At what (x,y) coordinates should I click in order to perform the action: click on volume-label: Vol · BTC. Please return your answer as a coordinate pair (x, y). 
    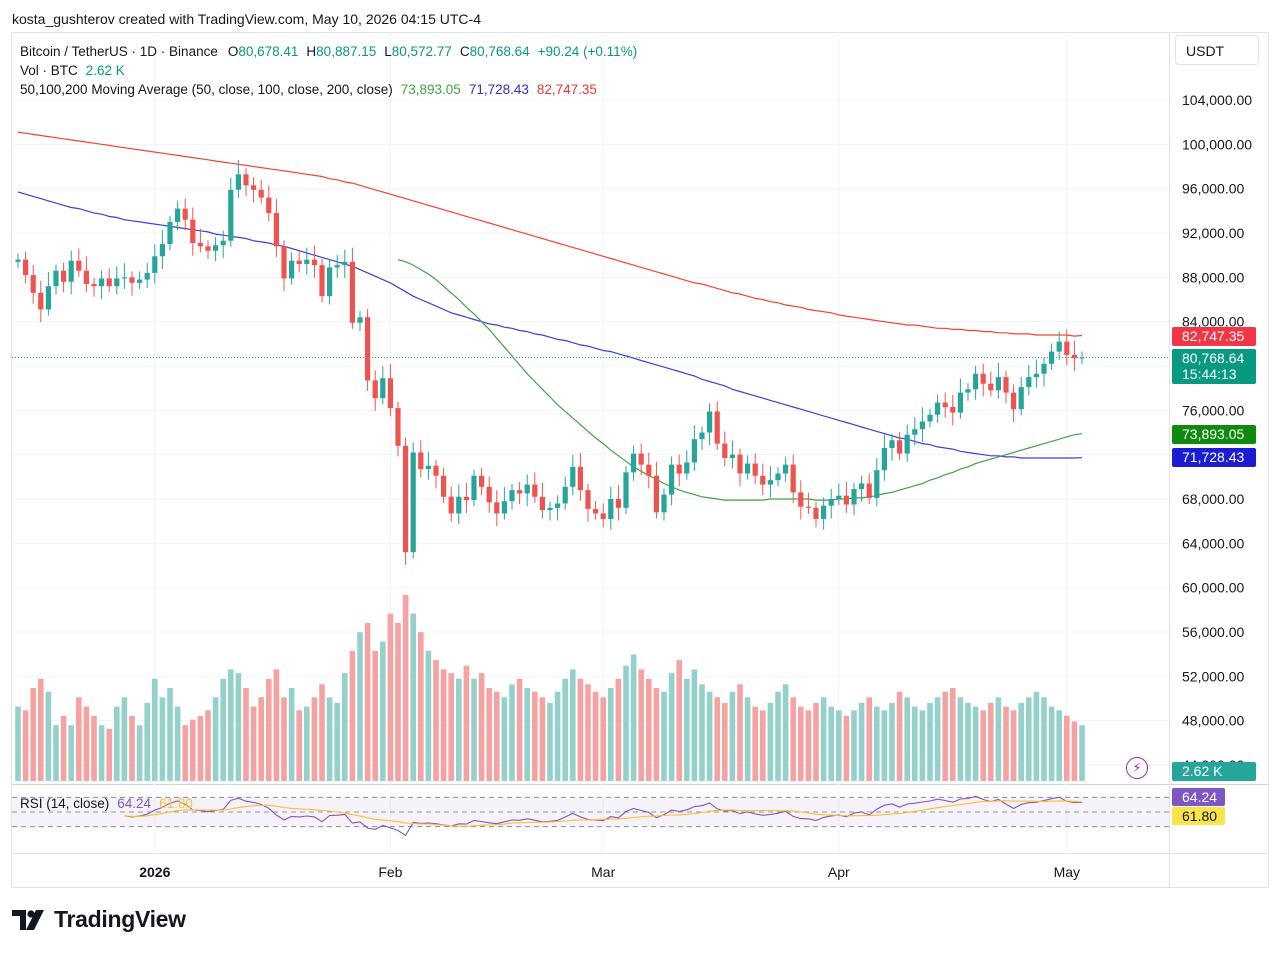
    Looking at the image, I should click on (49, 70).